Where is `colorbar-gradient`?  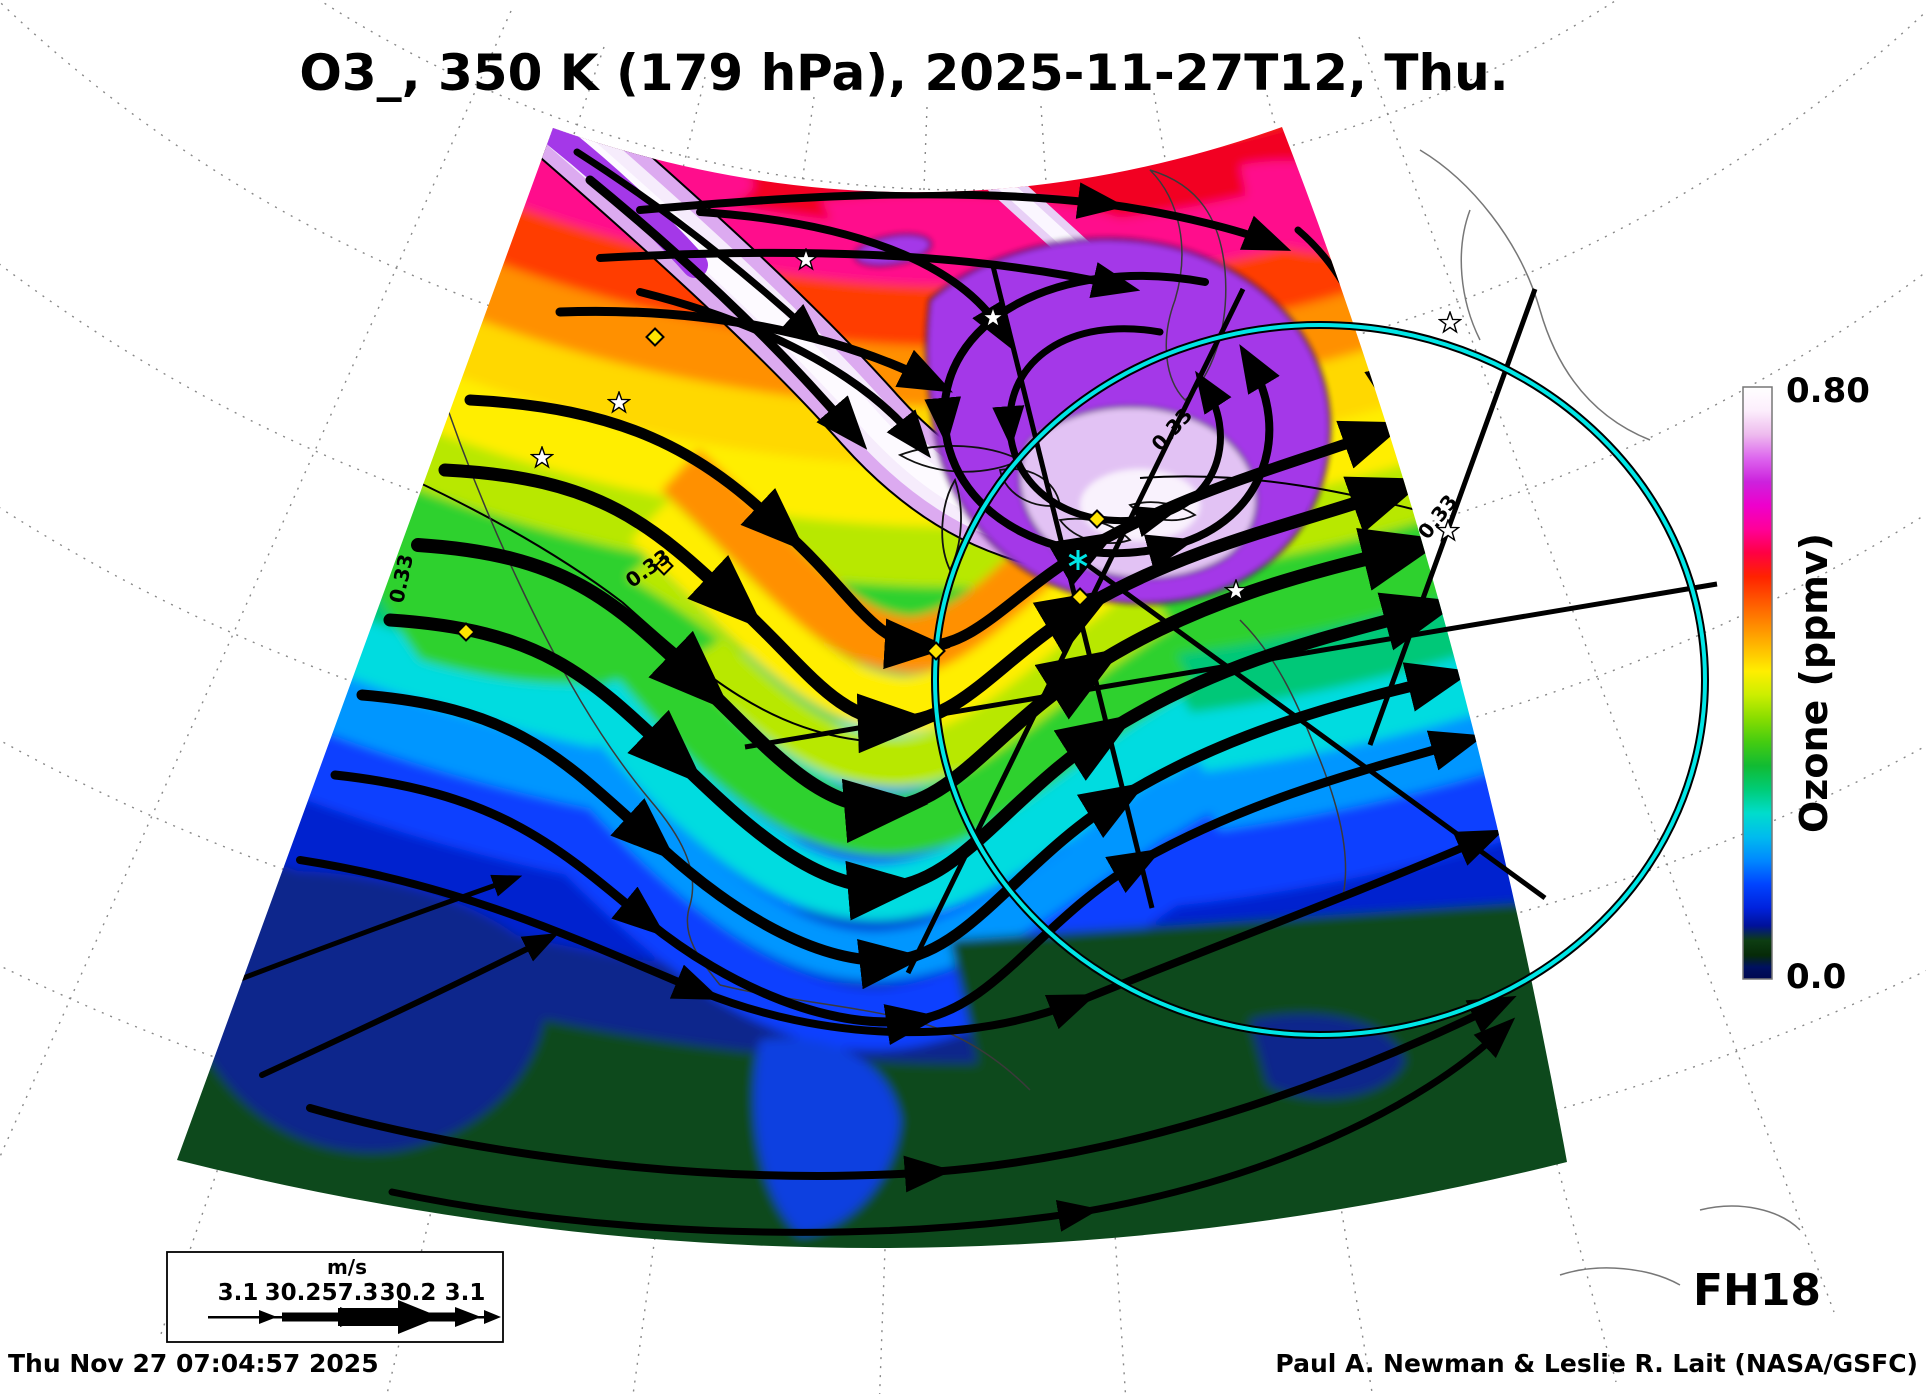 colorbar-gradient is located at coordinates (1757, 683).